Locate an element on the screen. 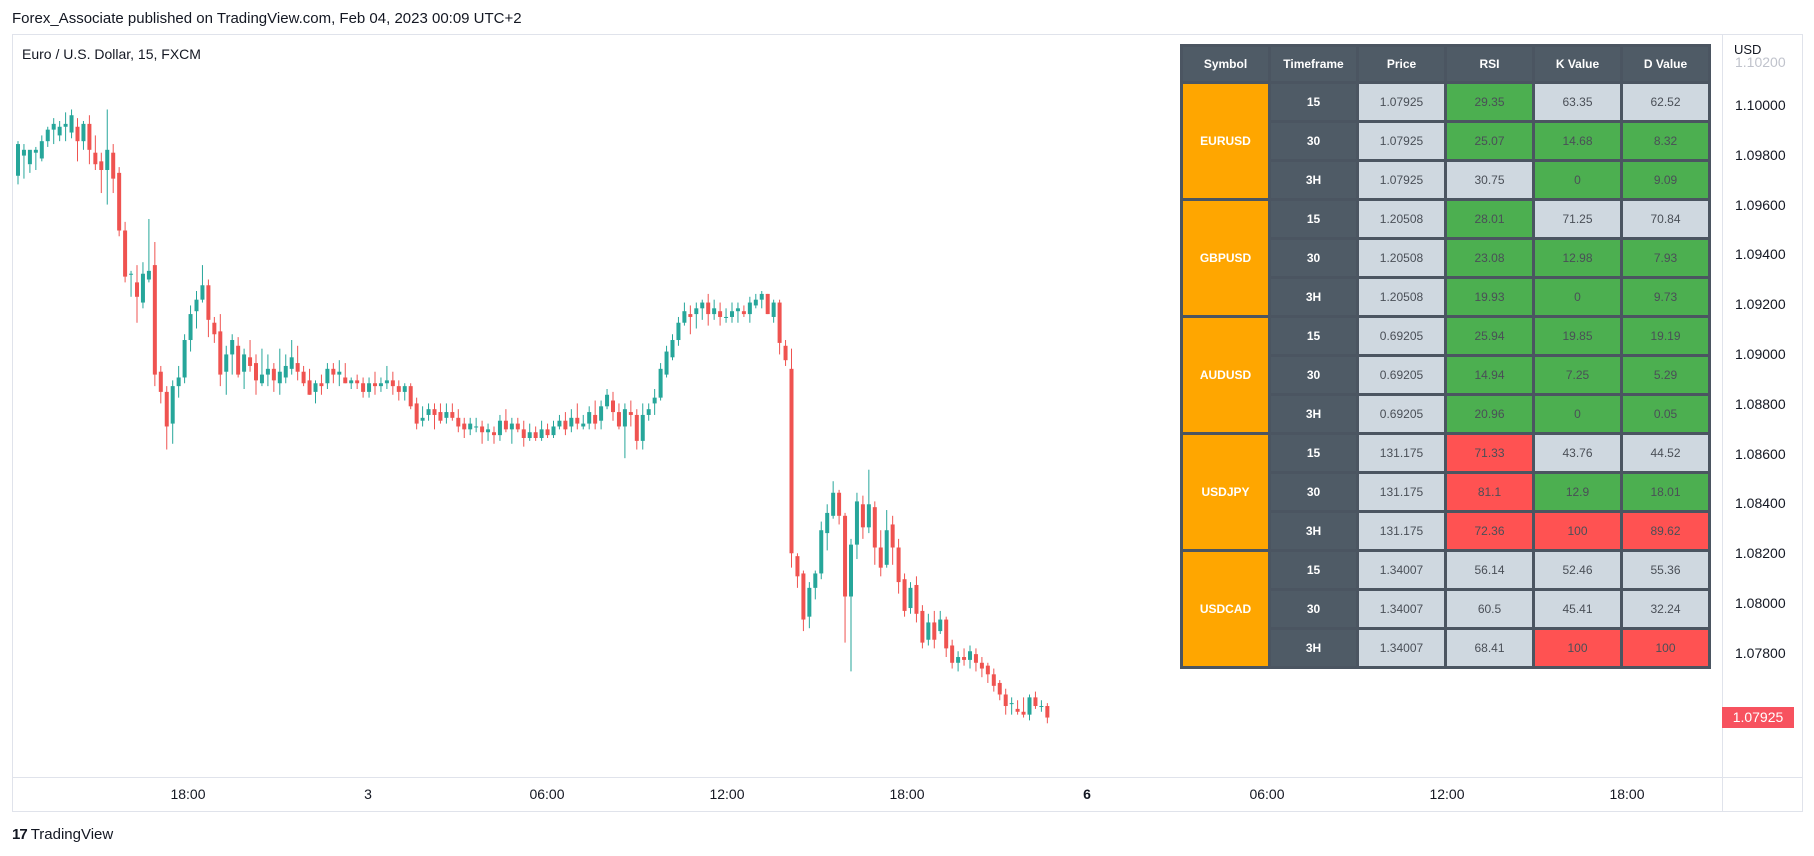  k-value-cell: 43.76 is located at coordinates (1577, 453).